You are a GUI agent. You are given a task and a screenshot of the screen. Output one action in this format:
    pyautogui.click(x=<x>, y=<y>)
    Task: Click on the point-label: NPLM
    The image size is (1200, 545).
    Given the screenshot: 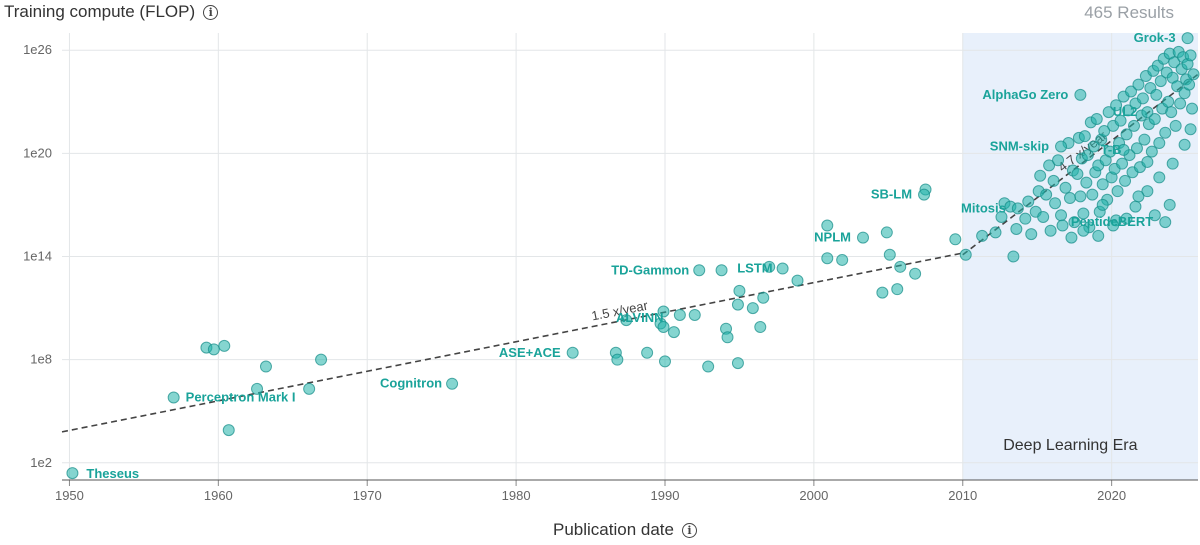 What is the action you would take?
    pyautogui.click(x=832, y=237)
    